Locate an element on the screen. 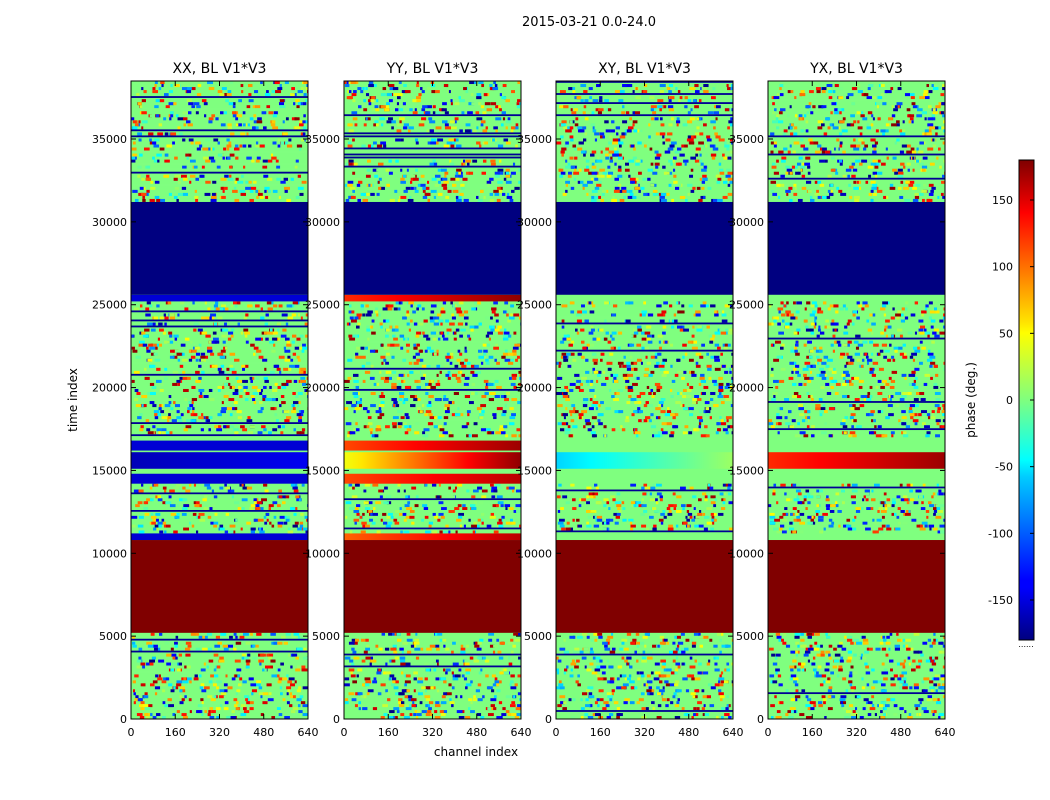 This screenshot has width=1050, height=800. y-tick-label: 20000 is located at coordinates (322, 388).